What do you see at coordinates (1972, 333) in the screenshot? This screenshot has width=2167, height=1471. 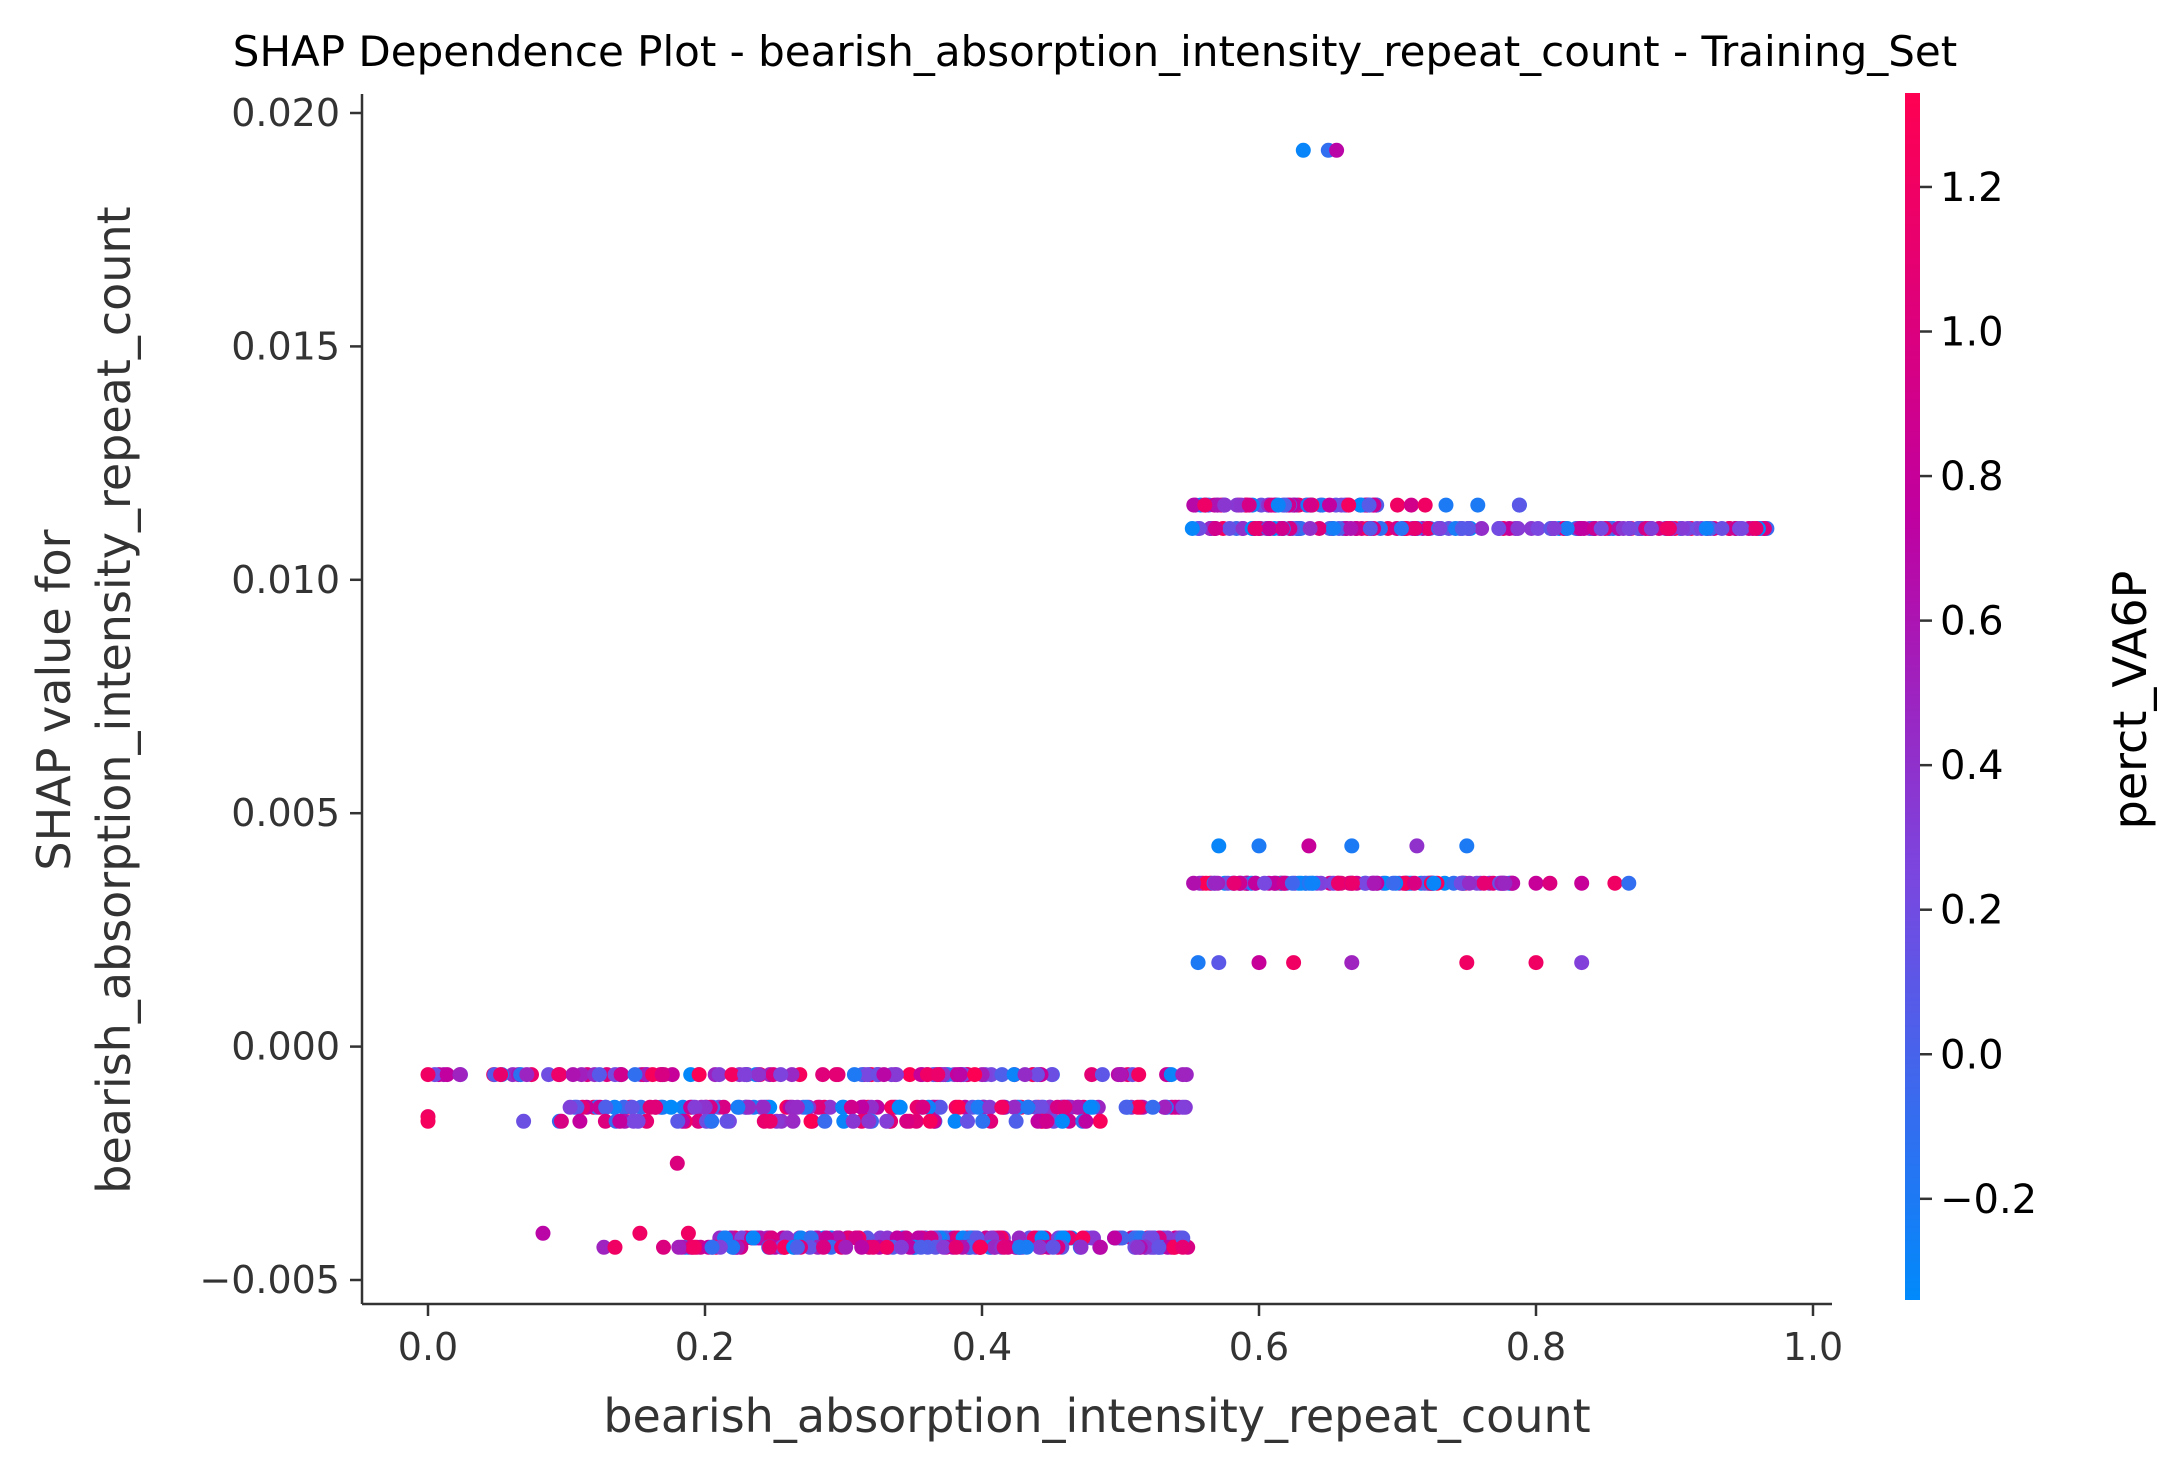 I see `colorbar-tick-label: 1.0` at bounding box center [1972, 333].